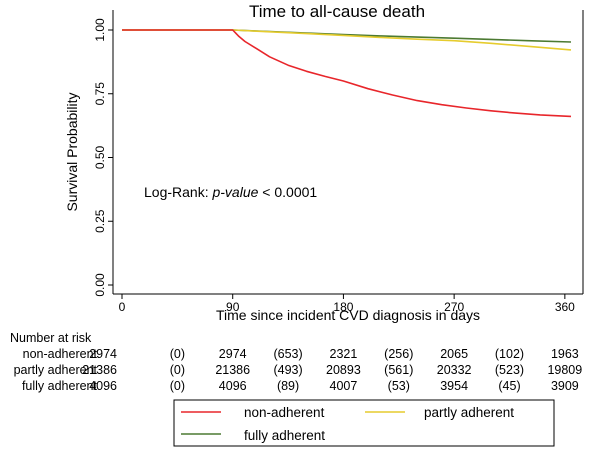 The image size is (594, 450). Describe the element at coordinates (347, 40) in the screenshot. I see `series-line-partly-adherent` at that location.